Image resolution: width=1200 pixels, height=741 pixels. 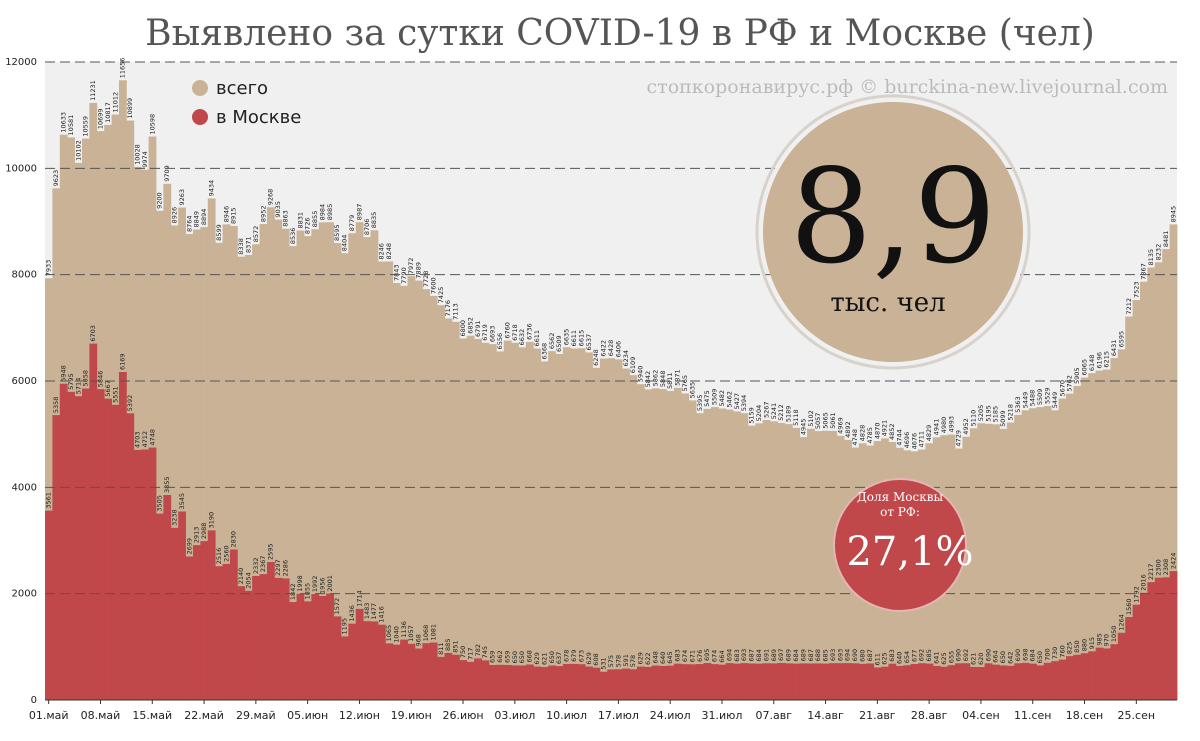 I want to click on value-label: 685, so click(x=929, y=655).